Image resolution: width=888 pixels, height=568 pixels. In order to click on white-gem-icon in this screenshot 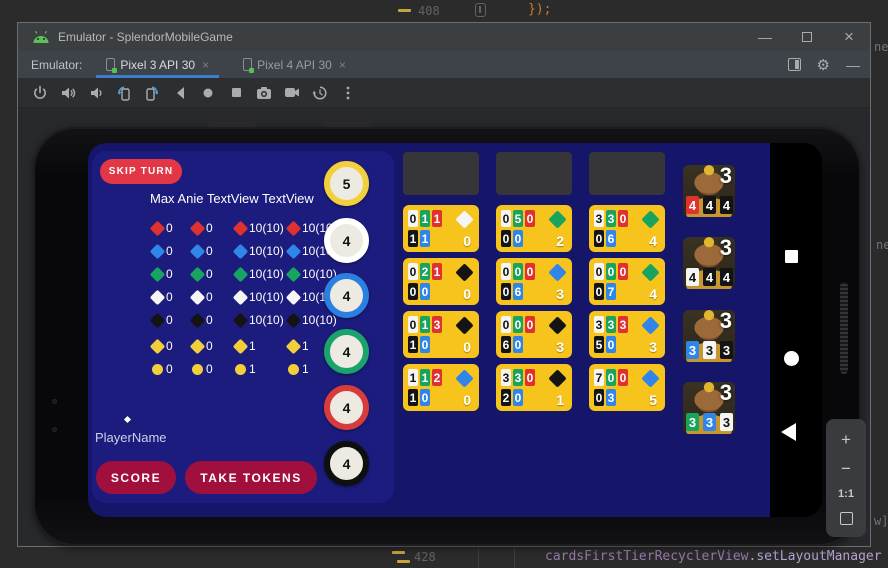, I will do `click(157, 297)`.